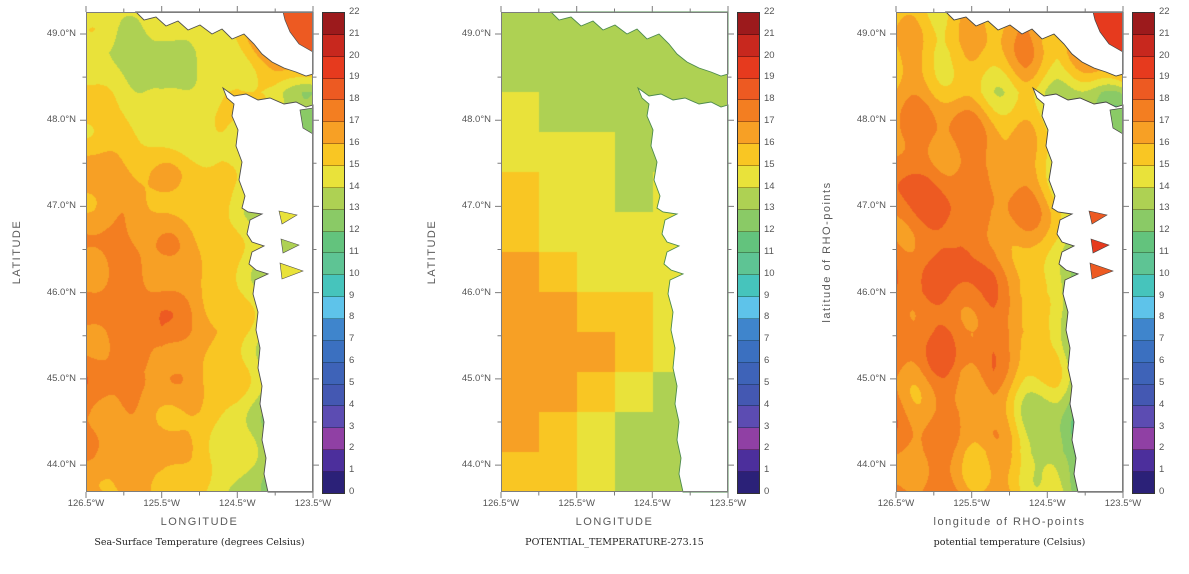  What do you see at coordinates (614, 522) in the screenshot?
I see `x-axis-title: LONGITUDE` at bounding box center [614, 522].